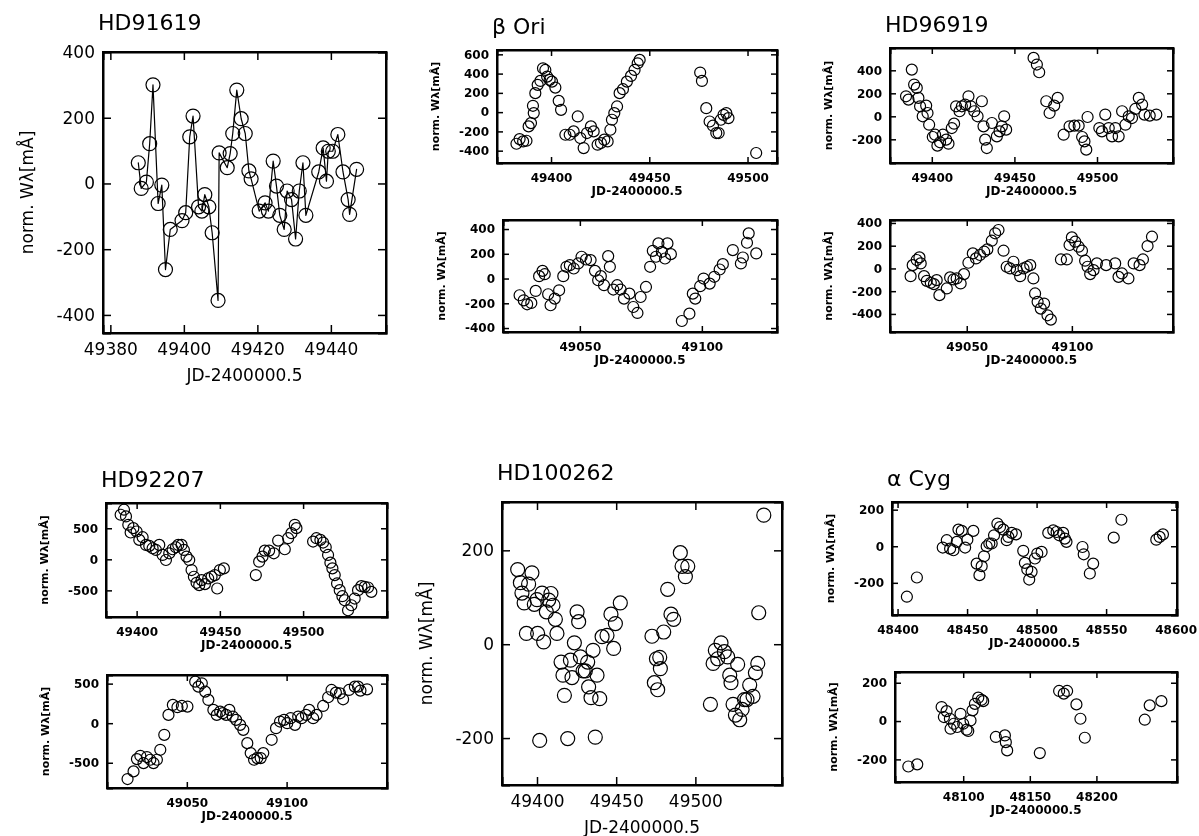 This screenshot has width=1199, height=836. Describe the element at coordinates (967, 346) in the screenshot. I see `x-tick-label: 49050` at that location.